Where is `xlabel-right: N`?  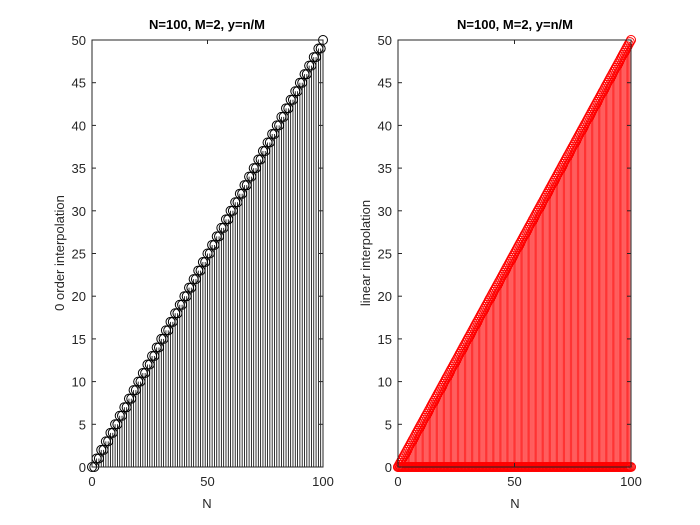
xlabel-right: N is located at coordinates (514, 503).